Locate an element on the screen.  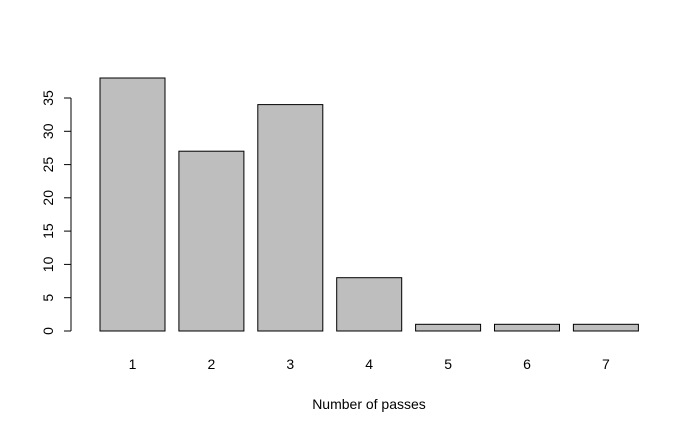
y-tick-label: 35 is located at coordinates (48, 98).